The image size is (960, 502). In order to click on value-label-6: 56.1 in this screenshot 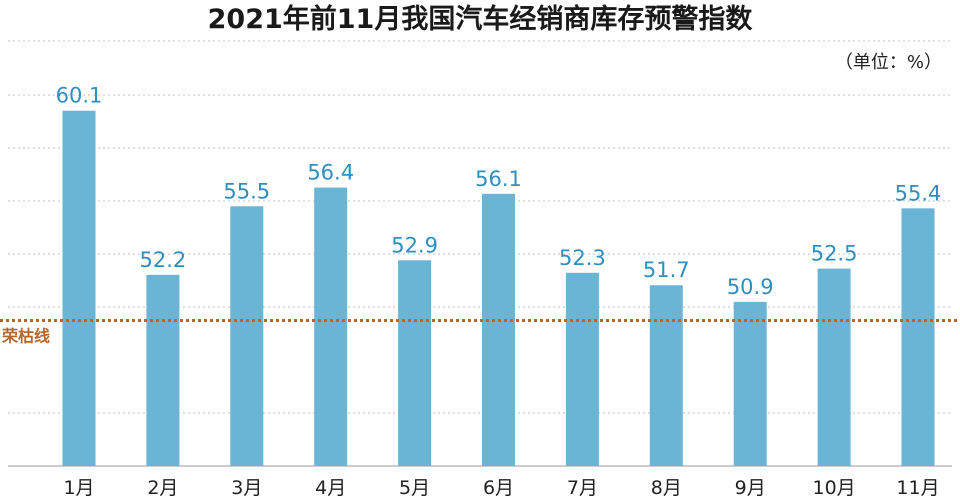, I will do `click(498, 179)`.